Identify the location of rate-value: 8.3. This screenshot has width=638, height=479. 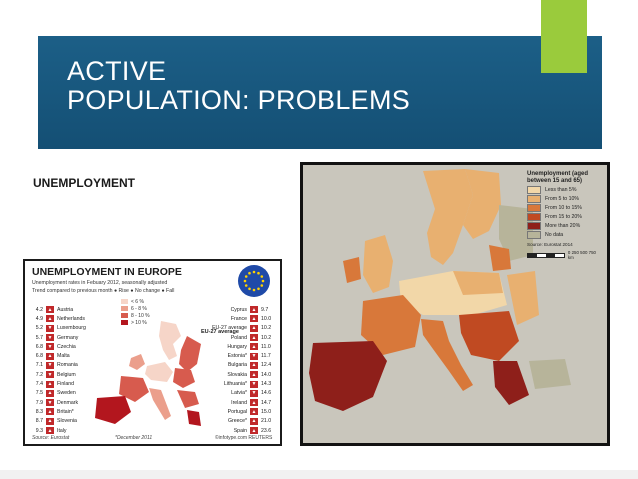
(39, 411).